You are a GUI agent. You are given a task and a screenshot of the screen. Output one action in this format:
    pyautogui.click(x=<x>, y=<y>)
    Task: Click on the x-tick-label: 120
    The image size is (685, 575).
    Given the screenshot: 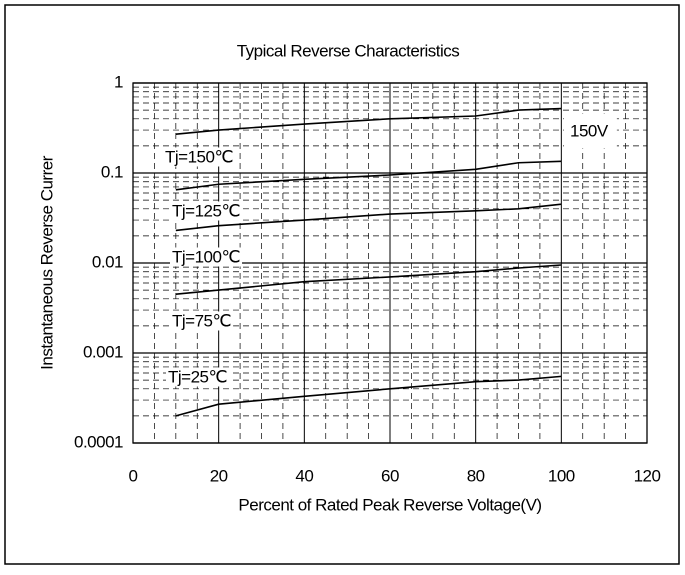 What is the action you would take?
    pyautogui.click(x=647, y=475)
    